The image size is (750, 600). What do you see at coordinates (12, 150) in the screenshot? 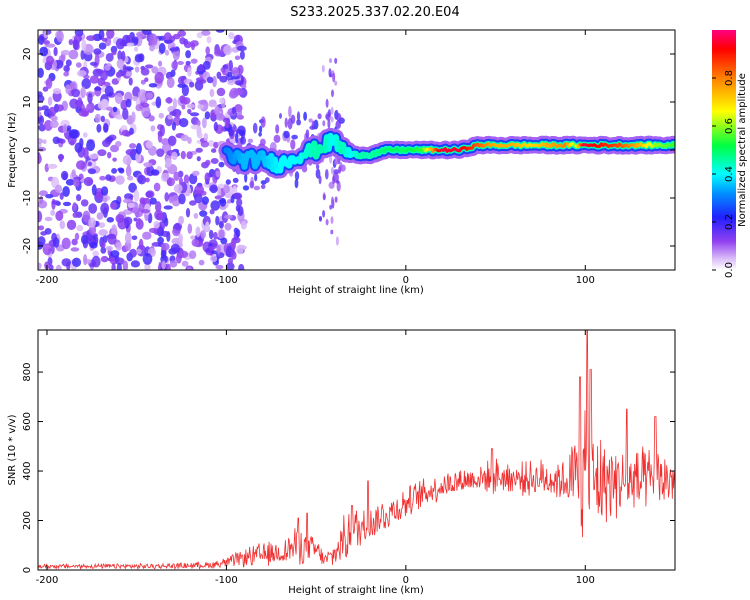
I see `spectrogram-y-label: Frequency (Hz)` at bounding box center [12, 150].